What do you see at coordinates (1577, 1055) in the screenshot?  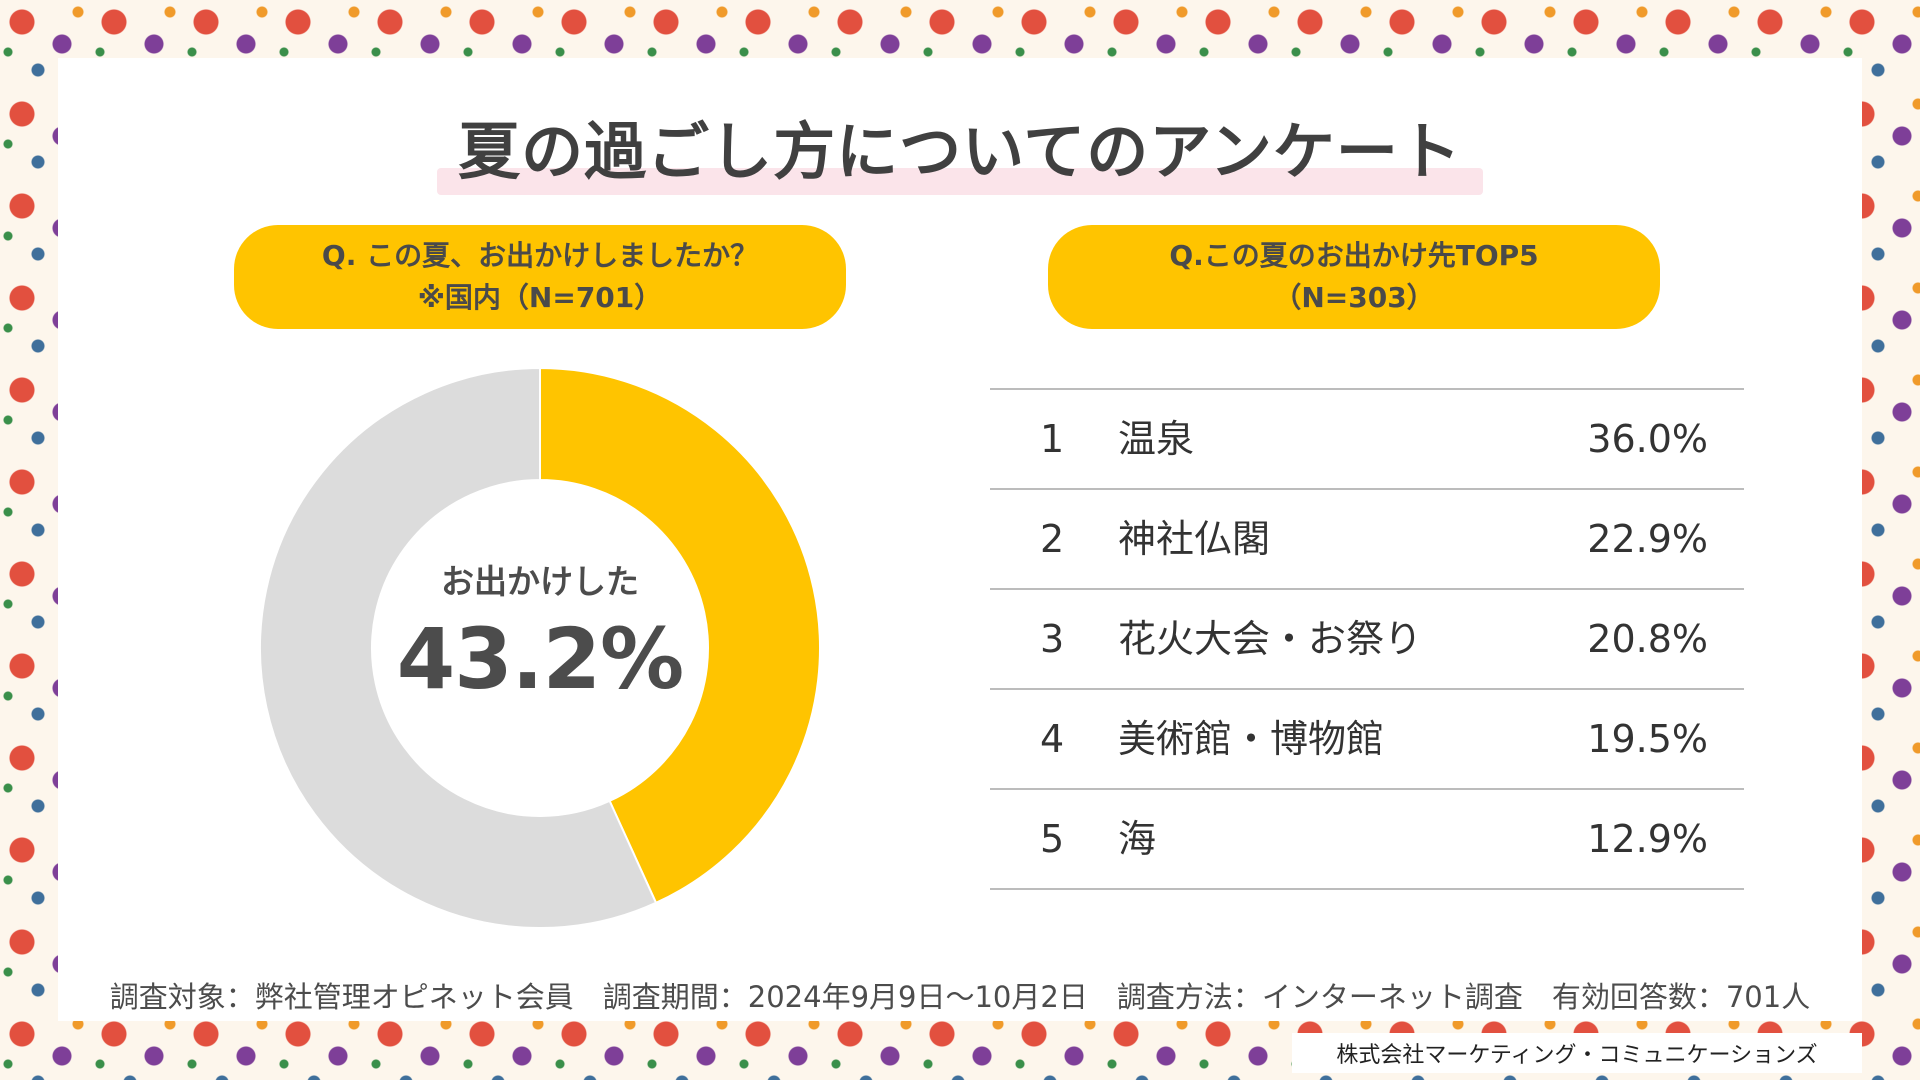 I see `company-name: 株式会社マーケティング・コミュニケーションズ` at bounding box center [1577, 1055].